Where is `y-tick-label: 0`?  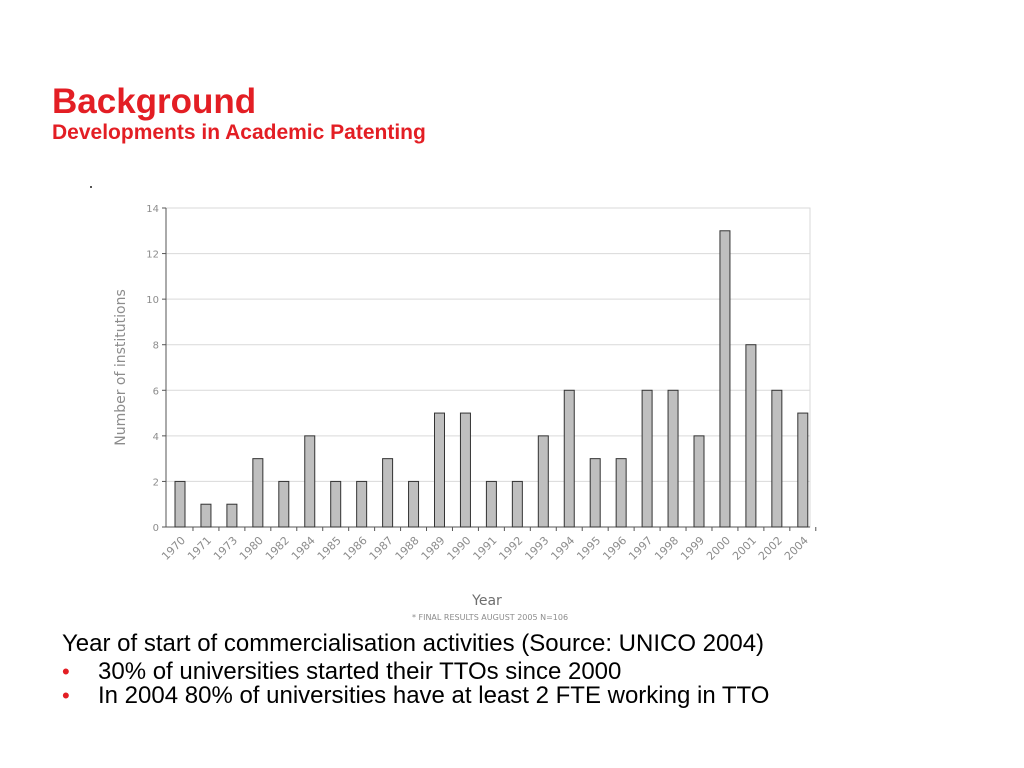
y-tick-label: 0 is located at coordinates (156, 528).